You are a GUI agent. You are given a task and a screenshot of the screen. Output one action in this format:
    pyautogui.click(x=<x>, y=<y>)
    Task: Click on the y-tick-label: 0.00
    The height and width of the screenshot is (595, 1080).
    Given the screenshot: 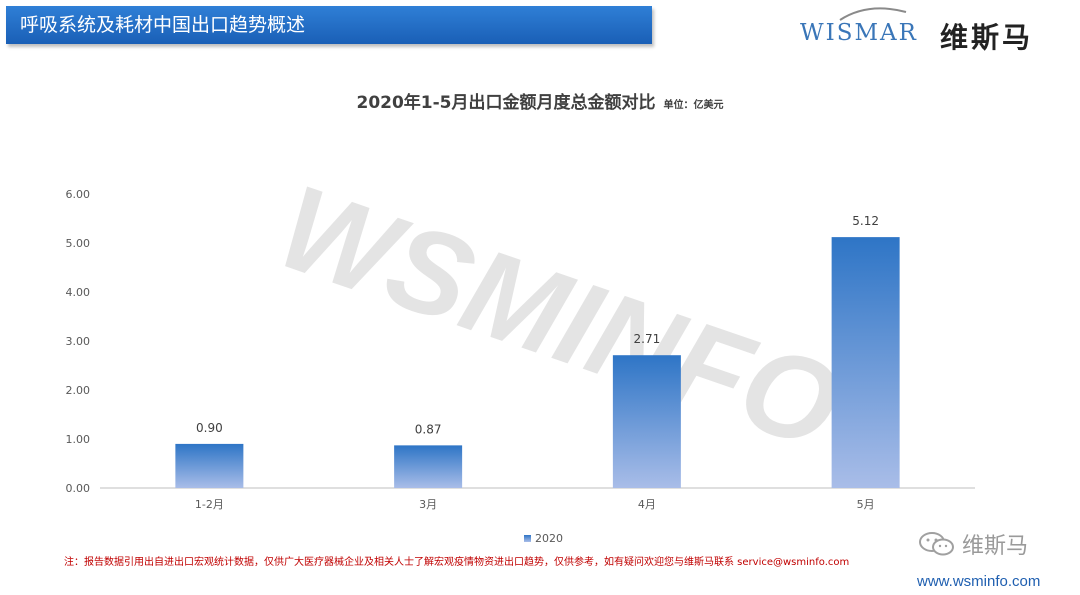 What is the action you would take?
    pyautogui.click(x=78, y=488)
    